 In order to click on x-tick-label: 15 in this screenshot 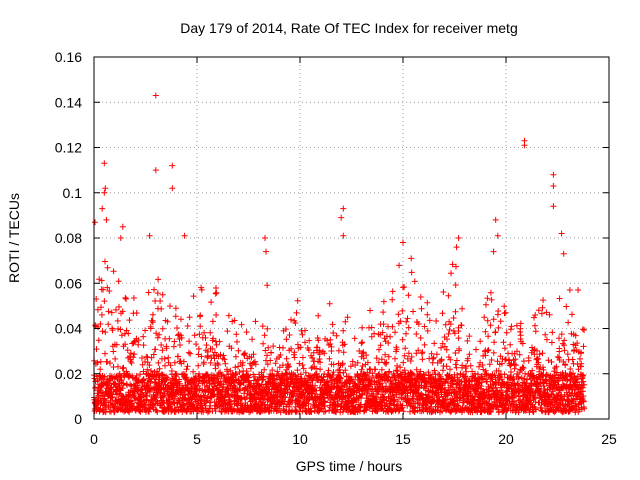, I will do `click(403, 439)`.